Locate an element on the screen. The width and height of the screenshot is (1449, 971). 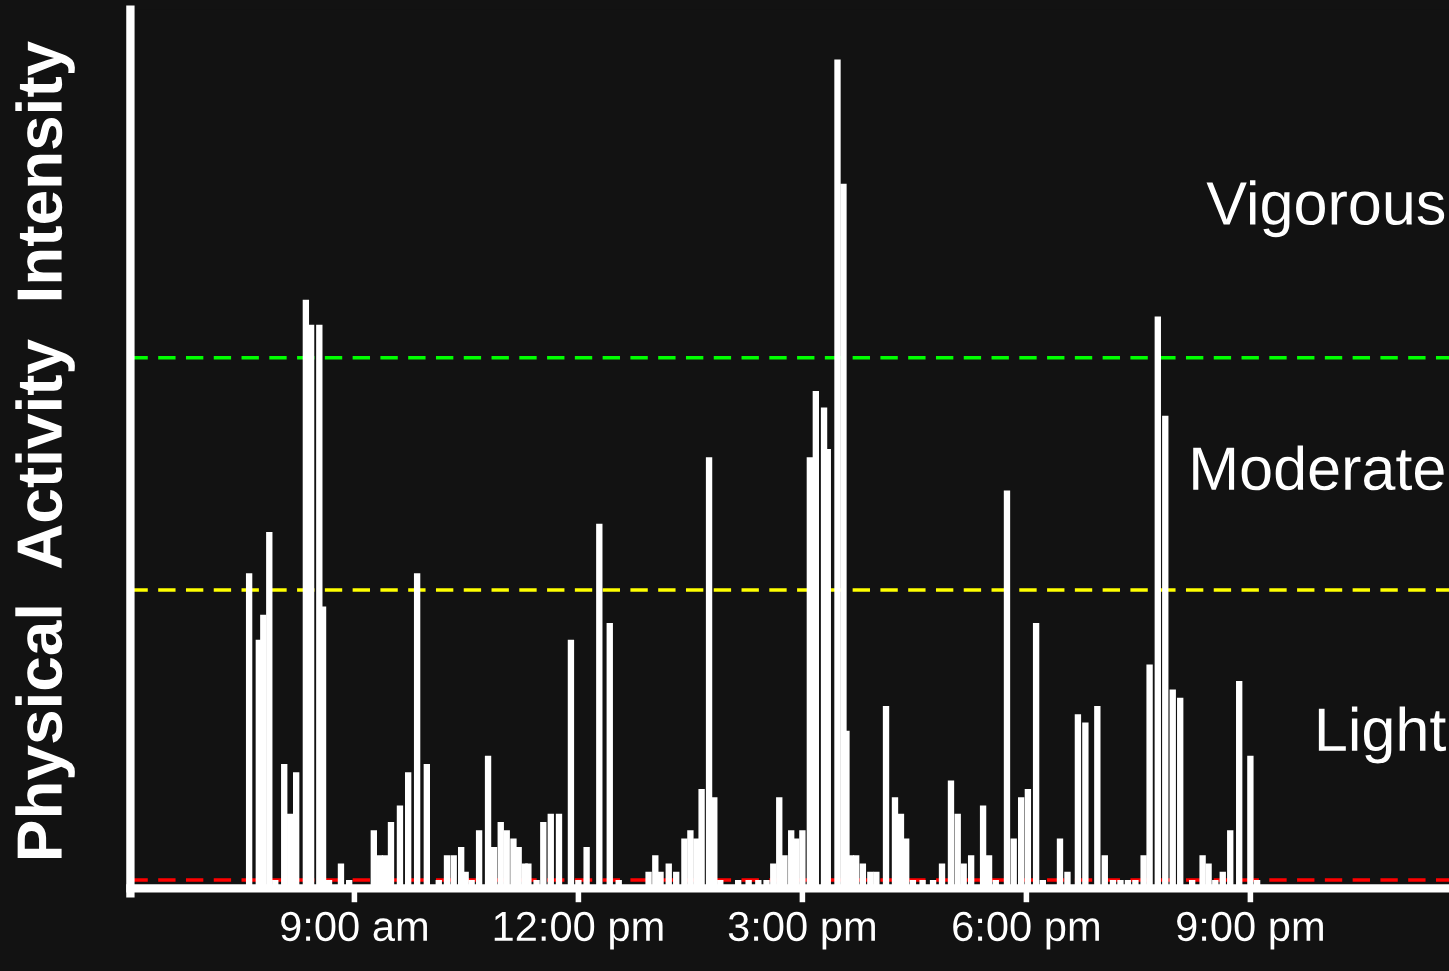
annotation: Moderate is located at coordinates (1318, 468).